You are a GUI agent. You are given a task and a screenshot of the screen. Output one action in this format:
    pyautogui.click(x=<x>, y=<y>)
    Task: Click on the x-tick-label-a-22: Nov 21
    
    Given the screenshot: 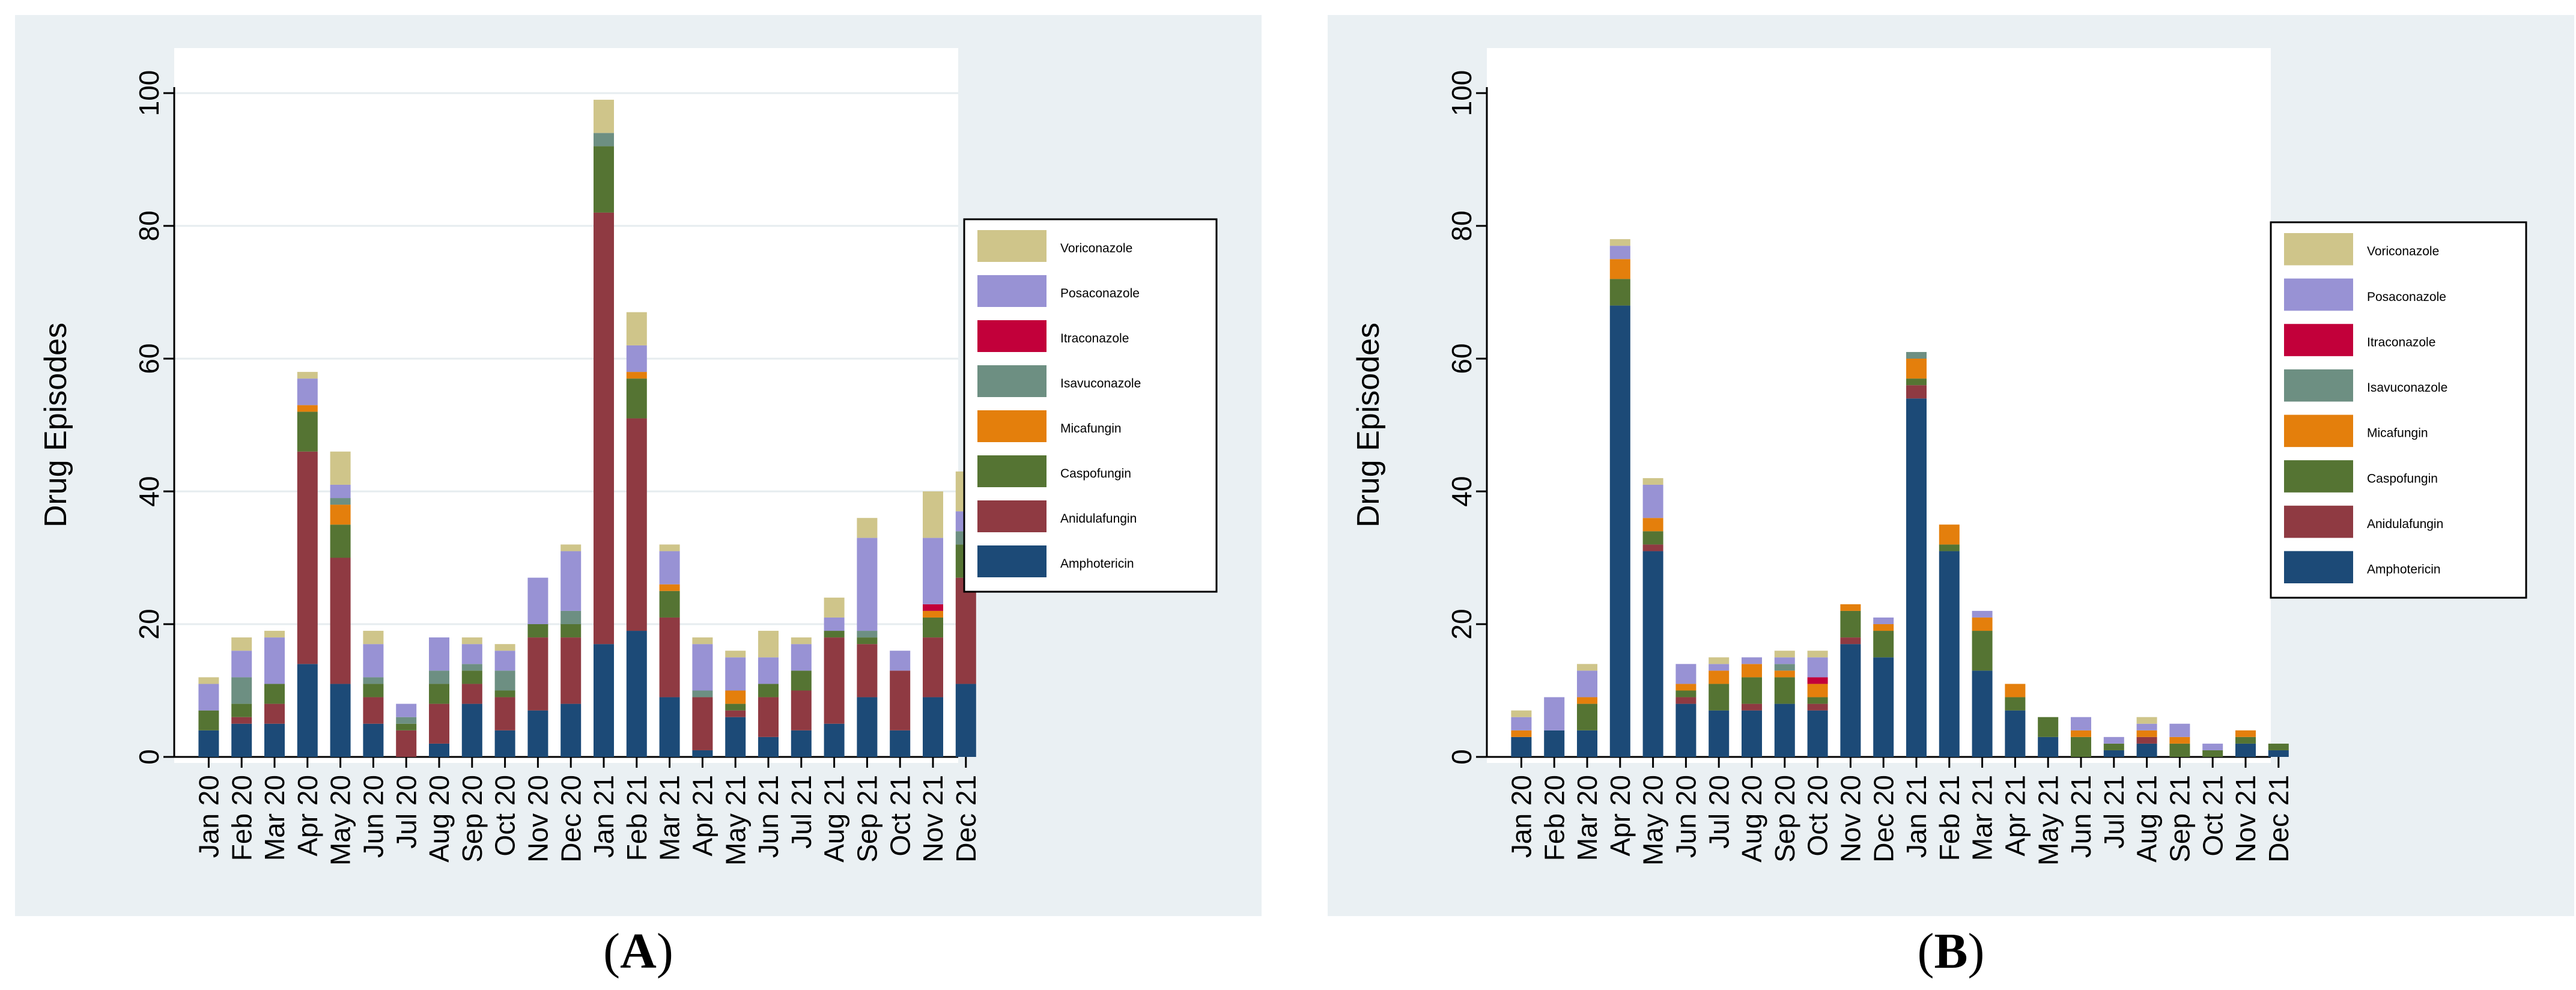 What is the action you would take?
    pyautogui.click(x=933, y=819)
    